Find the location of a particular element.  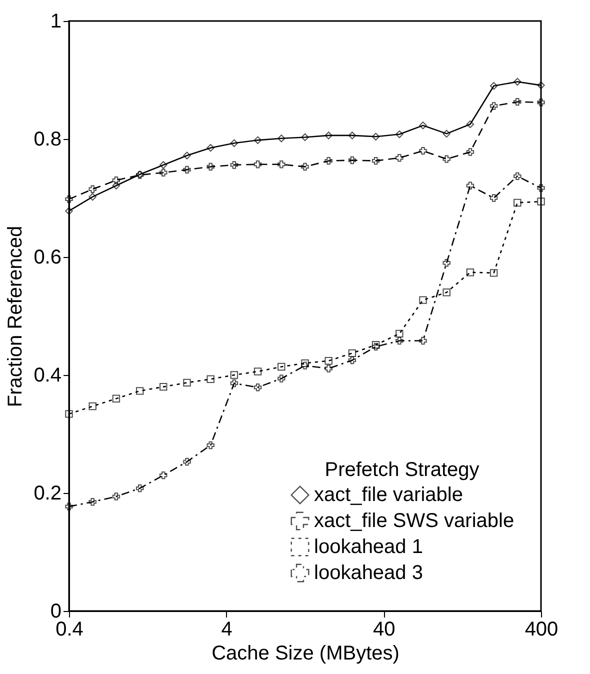

y-tick-label: 1 is located at coordinates (56, 21).